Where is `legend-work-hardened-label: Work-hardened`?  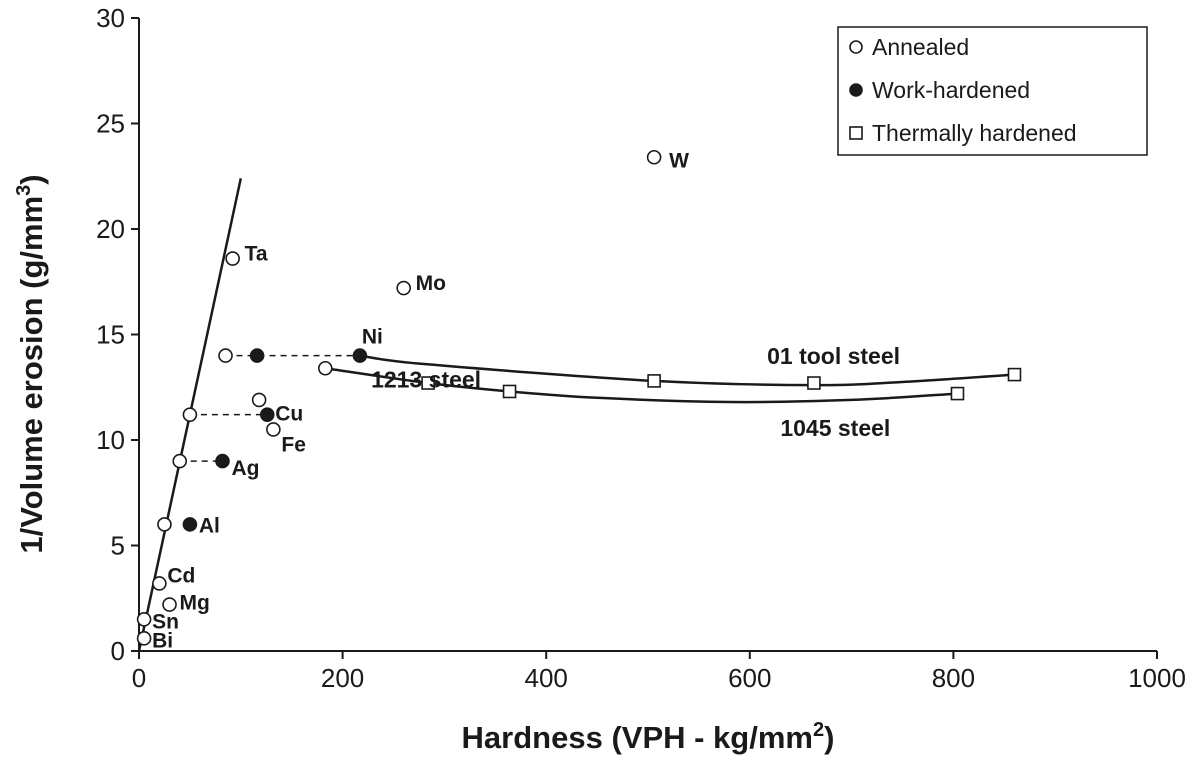
legend-work-hardened-label: Work-hardened is located at coordinates (951, 90).